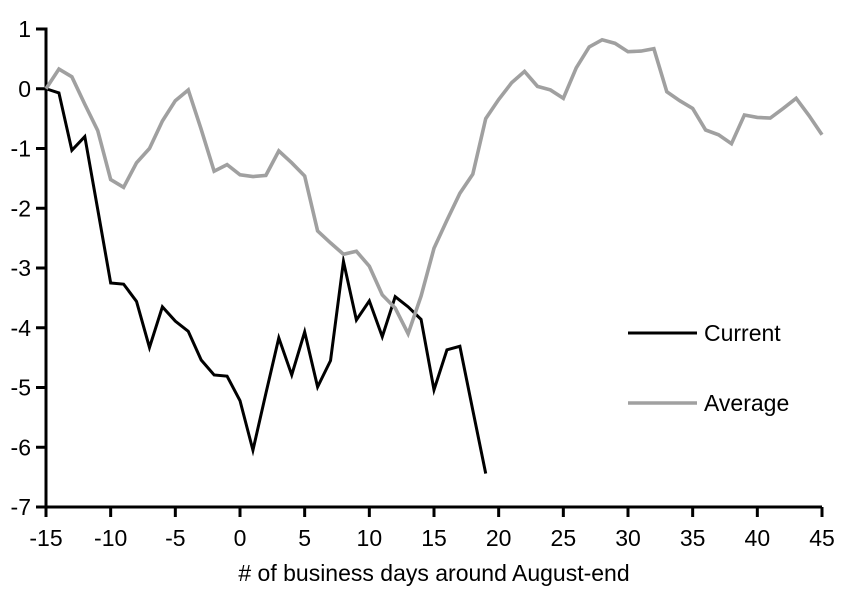  Describe the element at coordinates (21, 507) in the screenshot. I see `y-tick-label: -7` at that location.